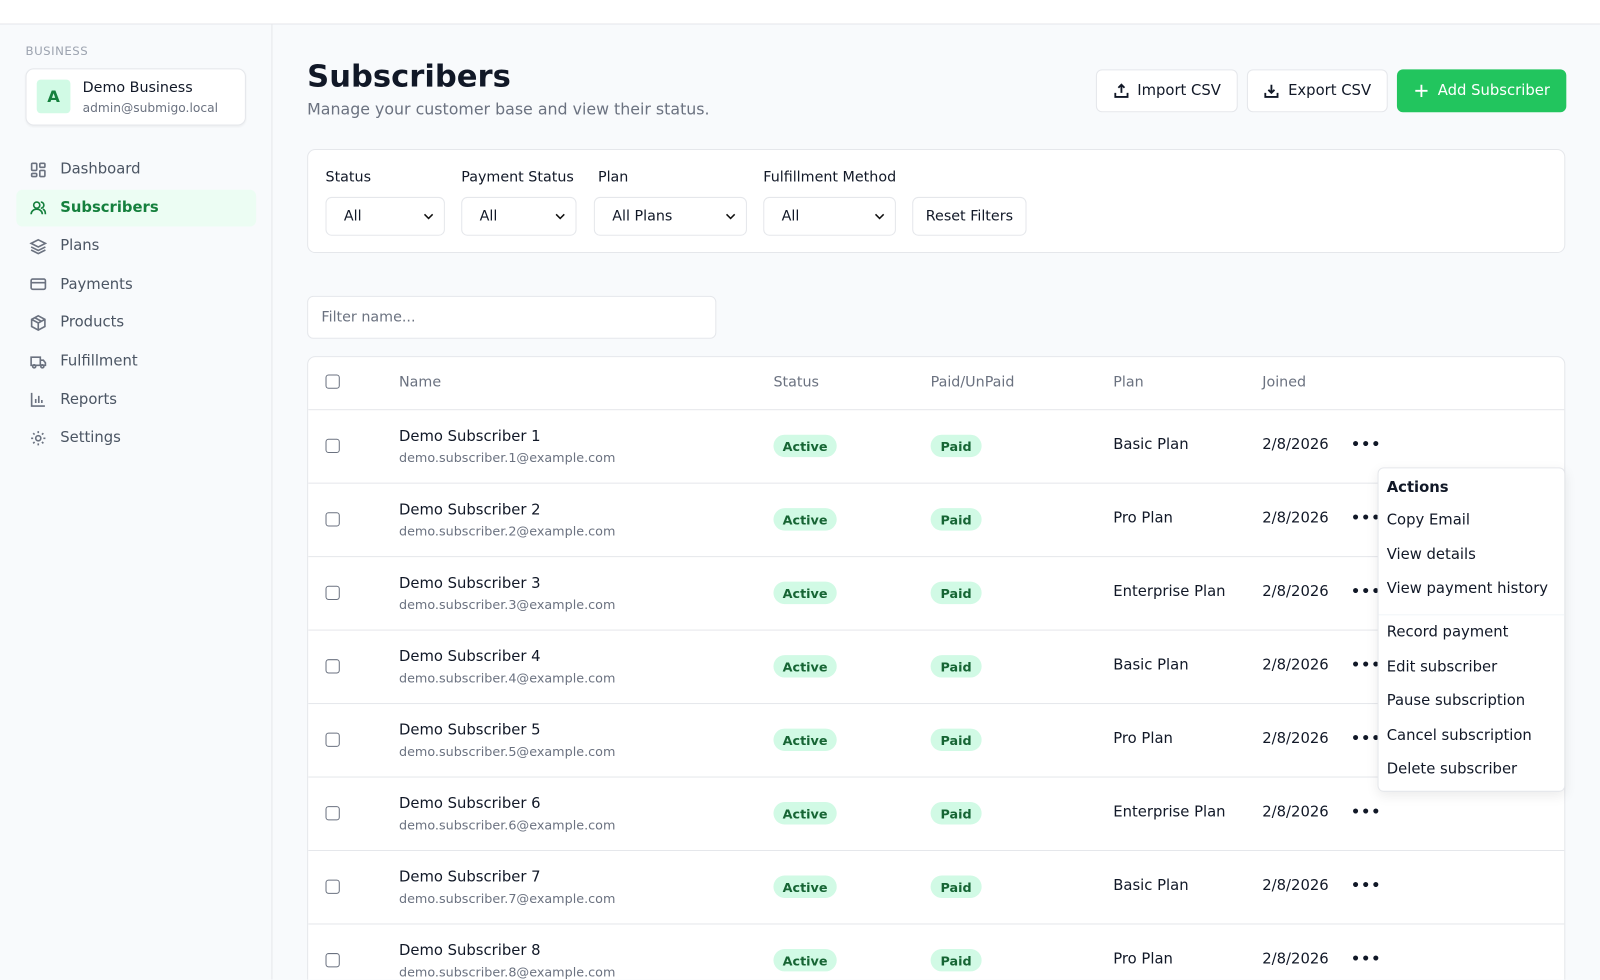  What do you see at coordinates (136, 246) in the screenshot?
I see `sidebar-item-plans: Plans` at bounding box center [136, 246].